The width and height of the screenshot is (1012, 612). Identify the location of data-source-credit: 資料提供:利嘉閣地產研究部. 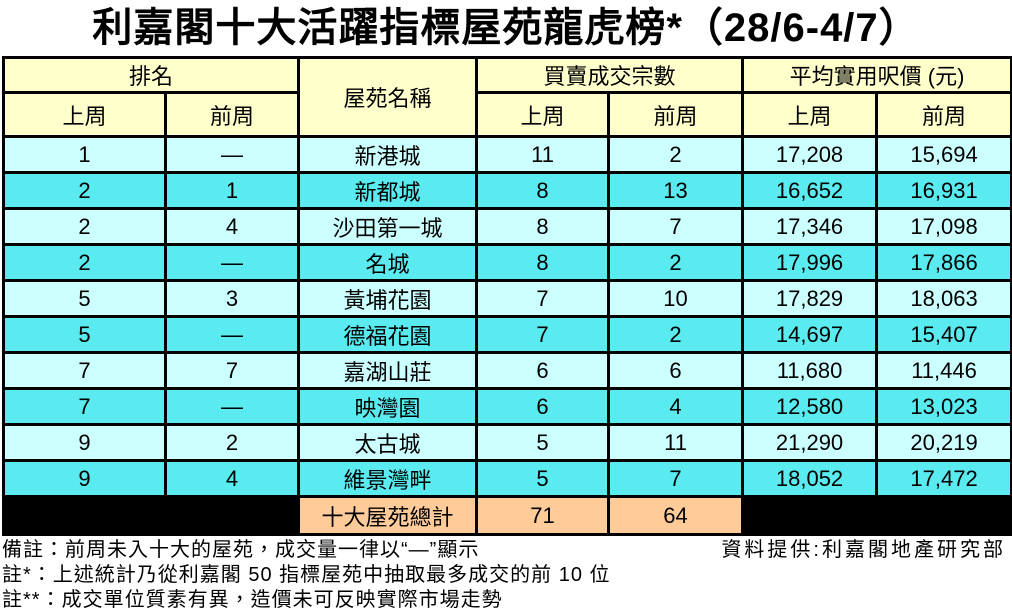
(863, 550).